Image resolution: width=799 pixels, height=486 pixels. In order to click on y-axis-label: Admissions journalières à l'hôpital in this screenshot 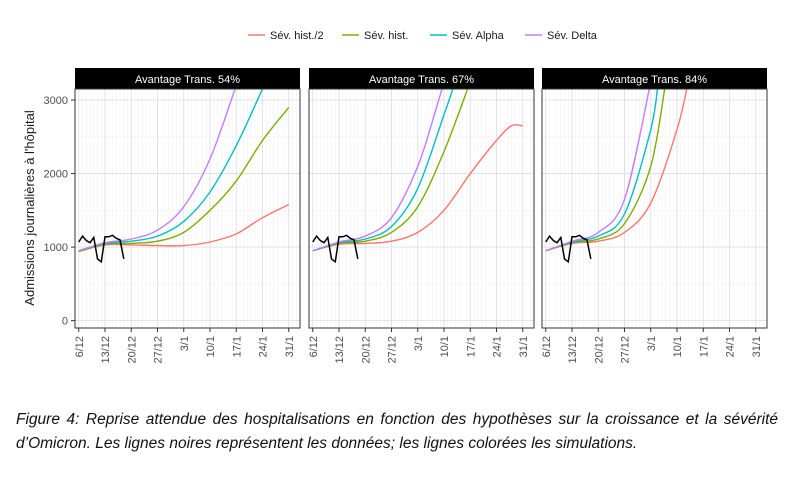, I will do `click(29, 208)`.